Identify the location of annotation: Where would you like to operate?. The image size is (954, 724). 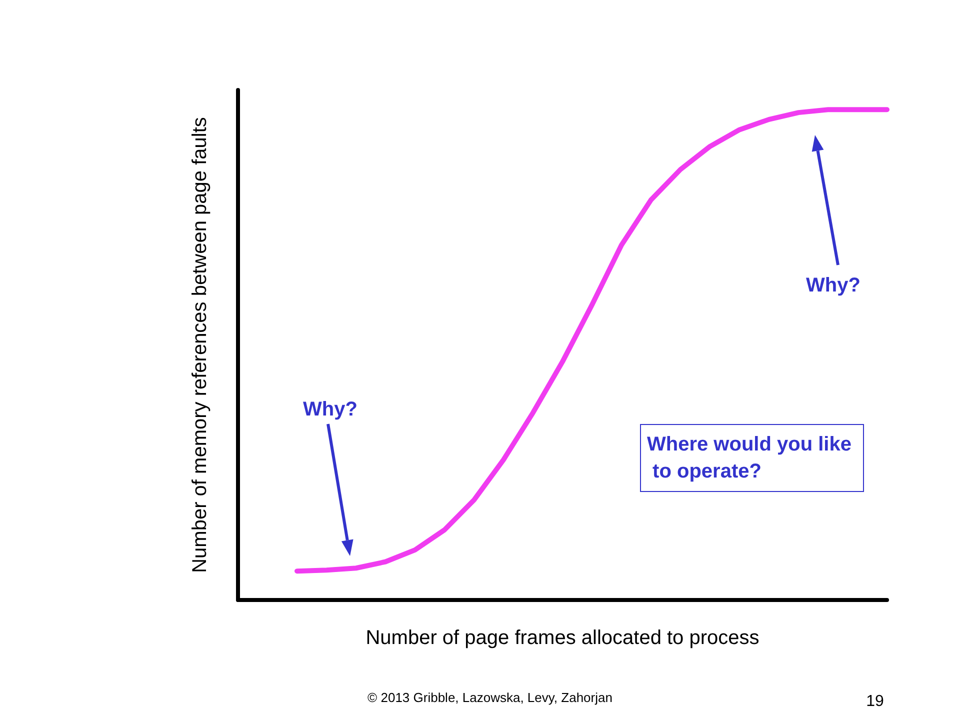
(749, 458).